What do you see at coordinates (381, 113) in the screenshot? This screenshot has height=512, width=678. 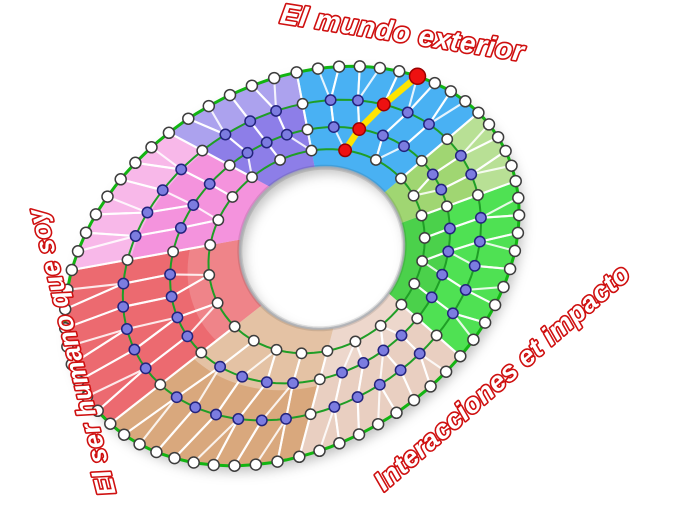 I see `highlighted-path` at bounding box center [381, 113].